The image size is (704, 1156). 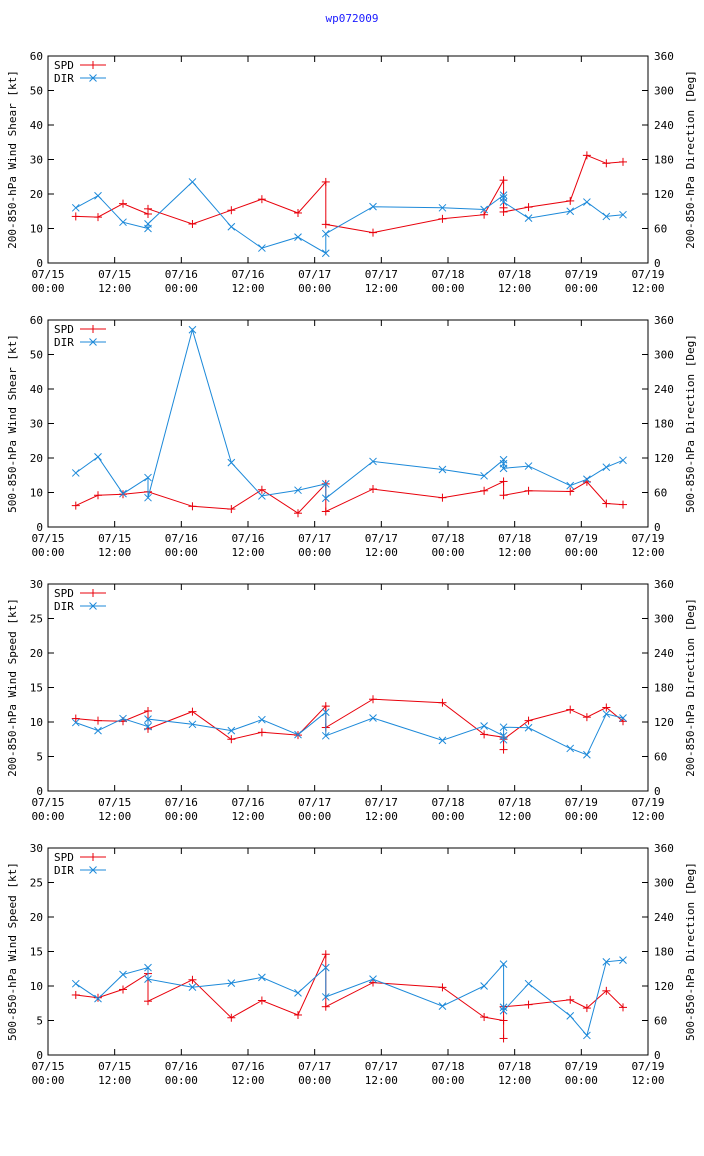 I want to click on y2-tick-label: 120, so click(x=664, y=722).